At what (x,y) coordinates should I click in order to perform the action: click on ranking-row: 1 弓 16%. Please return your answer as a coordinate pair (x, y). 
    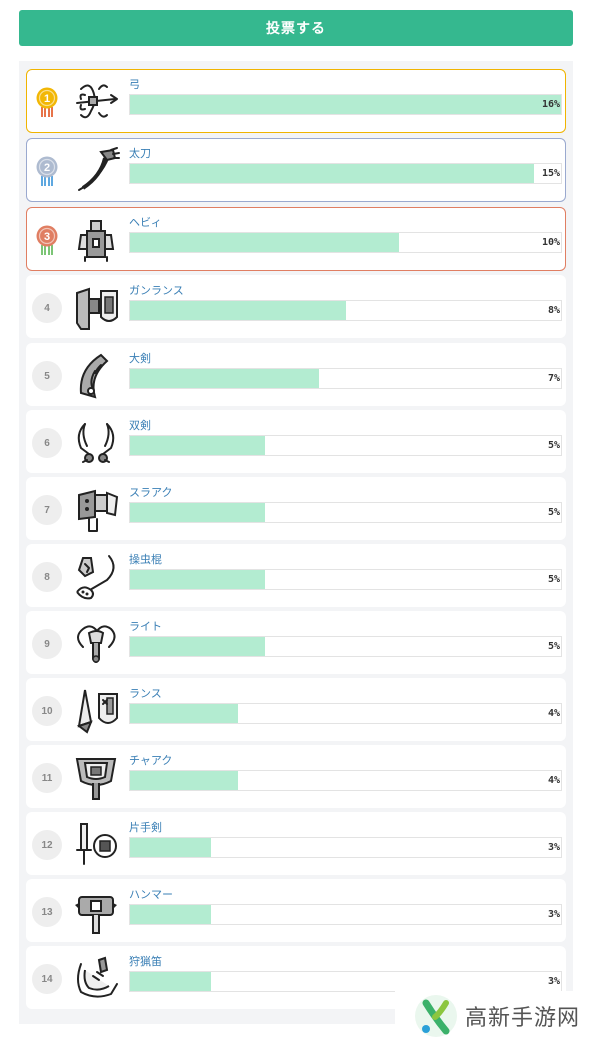
    Looking at the image, I should click on (296, 101).